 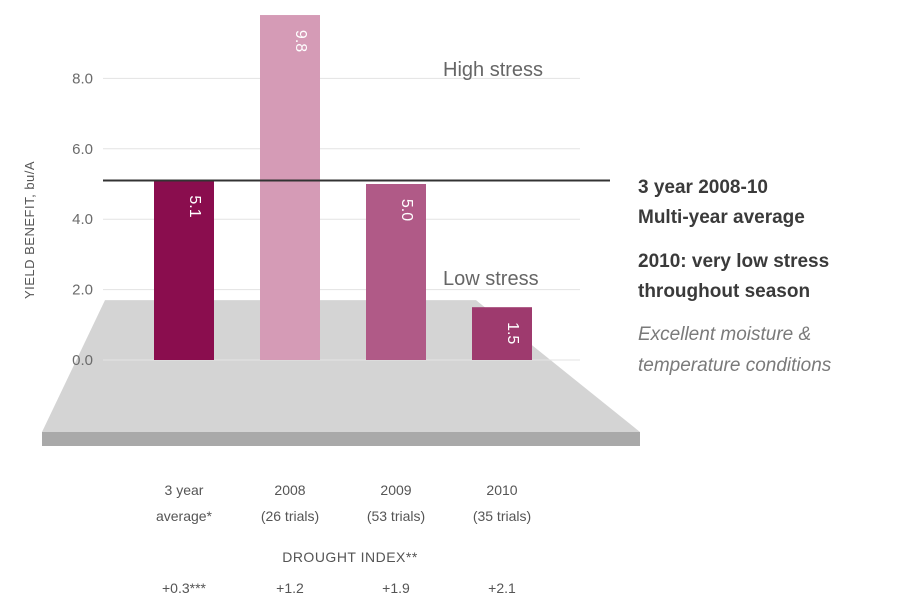 What do you see at coordinates (703, 187) in the screenshot?
I see `average-annotation-line1: 3 year 2008-10` at bounding box center [703, 187].